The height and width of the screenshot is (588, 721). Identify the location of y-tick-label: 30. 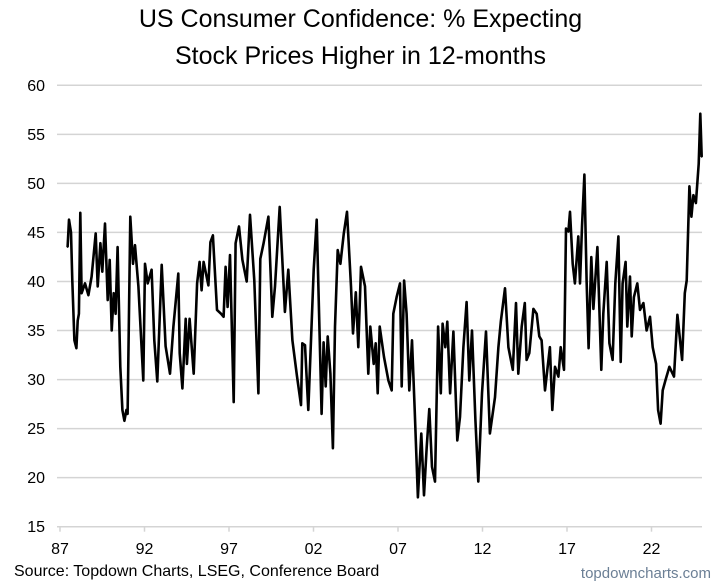
(36, 380).